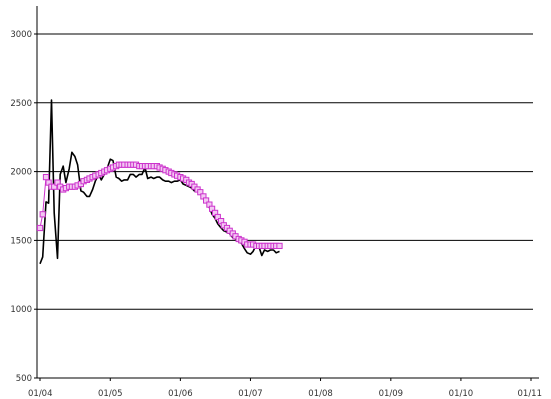 The width and height of the screenshot is (551, 399). What do you see at coordinates (530, 394) in the screenshot?
I see `x-tick-label: 01/11` at bounding box center [530, 394].